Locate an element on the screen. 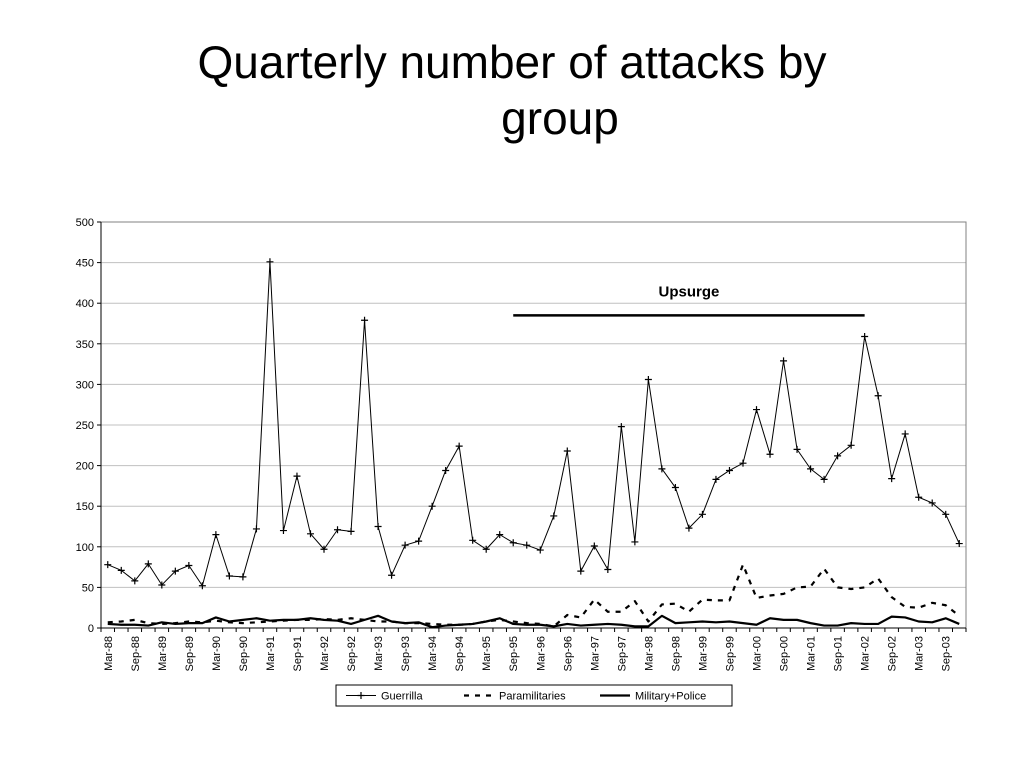  x-tick-label: Sep-02 is located at coordinates (893, 653).